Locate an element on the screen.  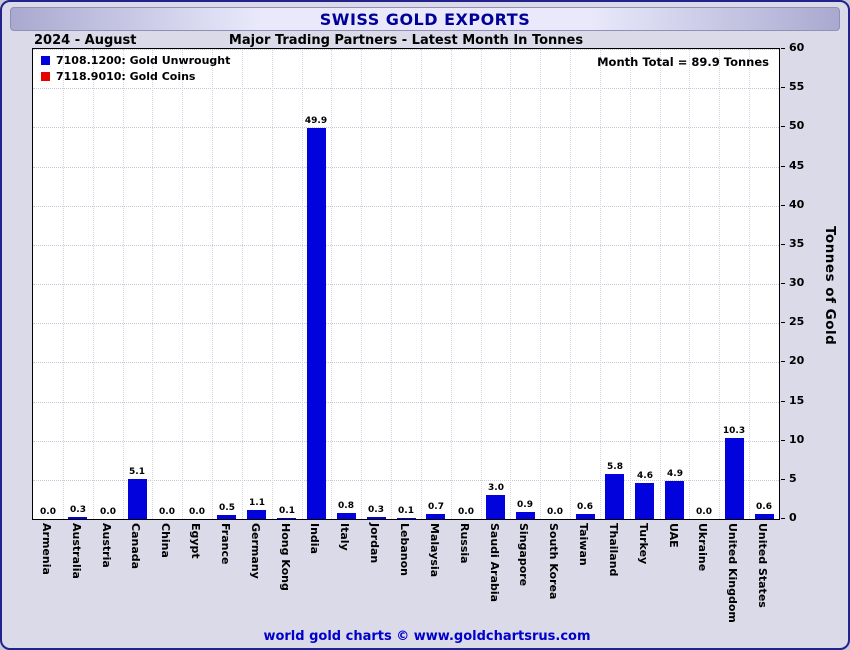
bar-canada is located at coordinates (137, 499).